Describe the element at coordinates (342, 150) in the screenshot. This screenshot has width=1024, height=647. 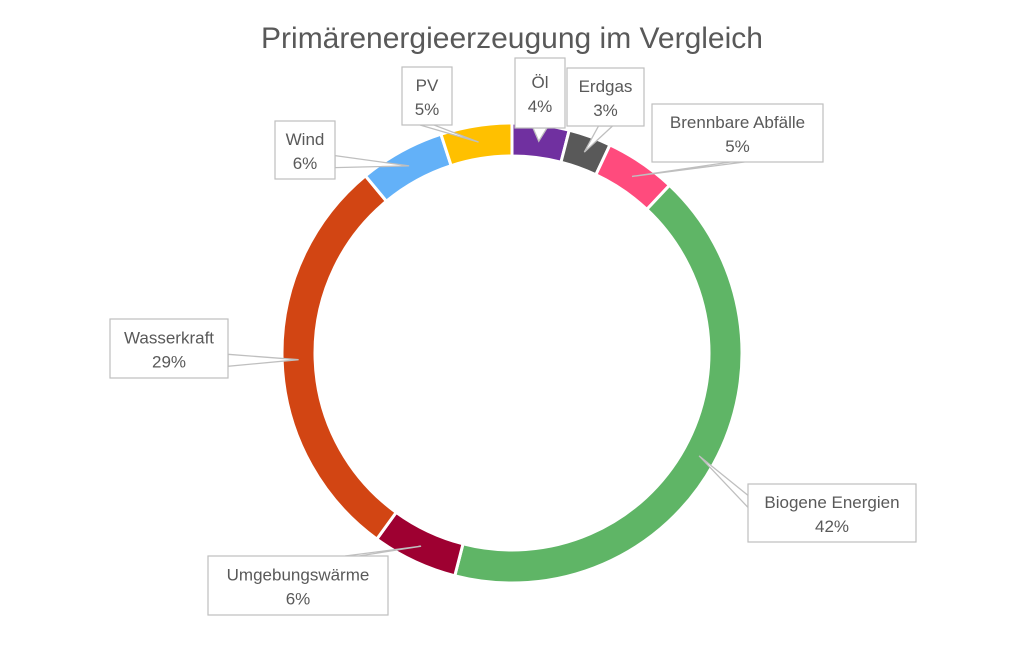
I see `data-label-wind: Wind 6%` at that location.